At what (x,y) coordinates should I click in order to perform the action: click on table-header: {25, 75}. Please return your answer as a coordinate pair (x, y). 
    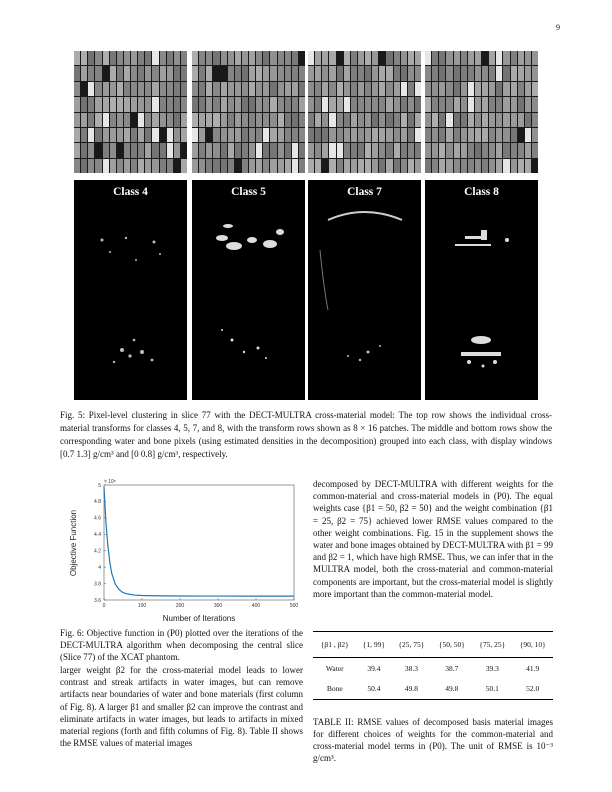
    Looking at the image, I should click on (411, 644).